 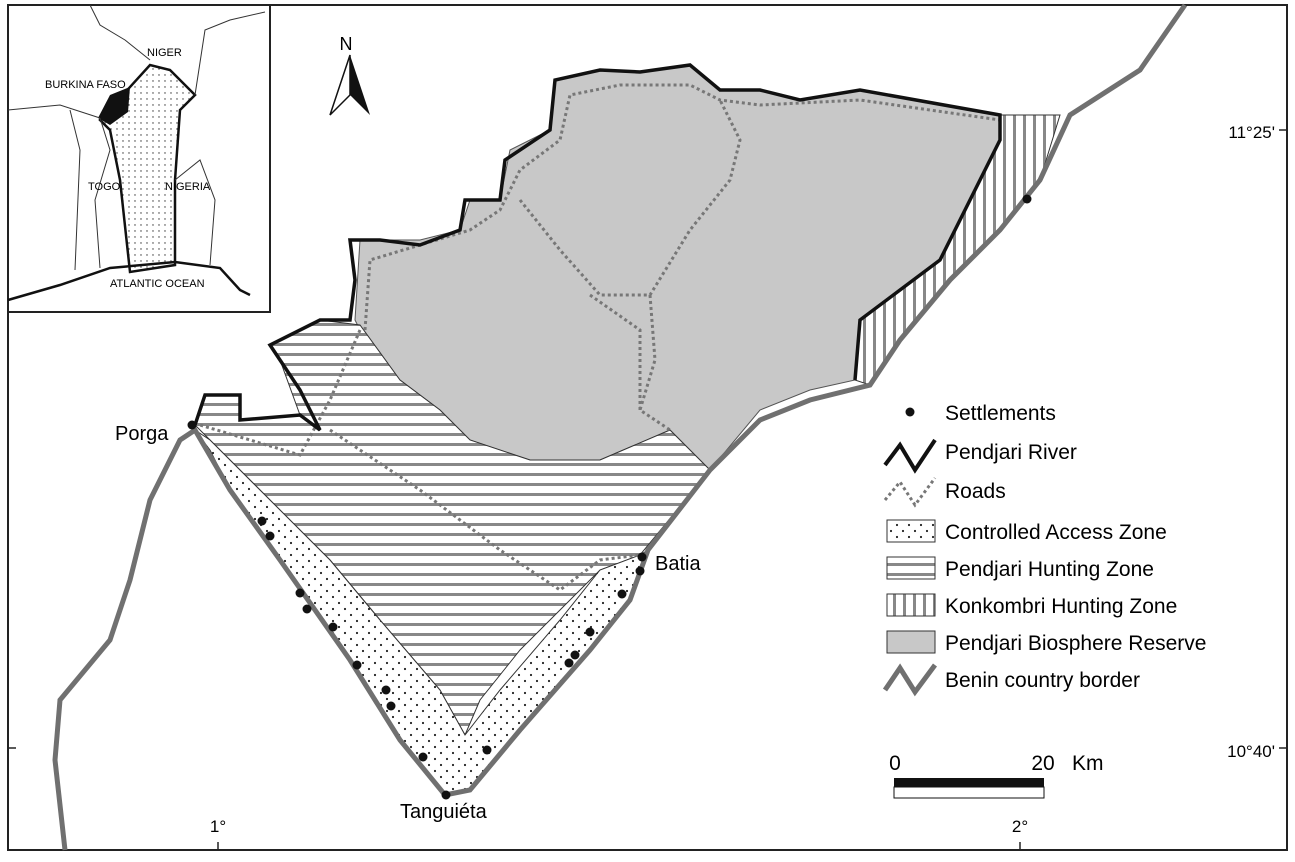 What do you see at coordinates (1020, 826) in the screenshot?
I see `coordinate-label: 2°` at bounding box center [1020, 826].